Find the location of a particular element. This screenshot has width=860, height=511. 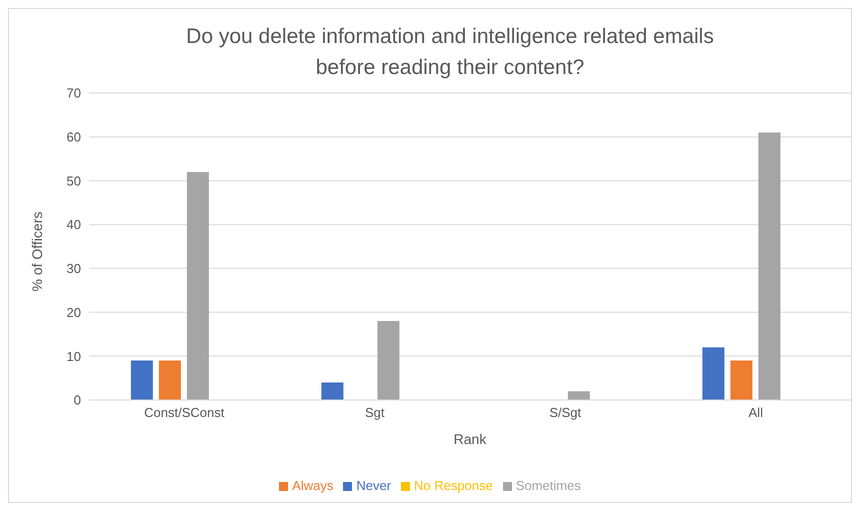

y-tick-label: 0 is located at coordinates (77, 400).